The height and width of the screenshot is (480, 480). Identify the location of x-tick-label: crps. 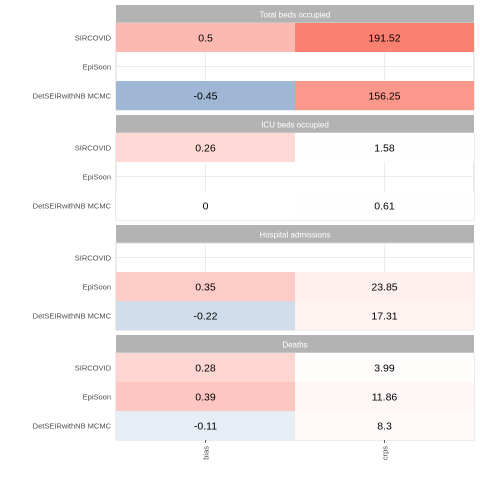
(385, 453).